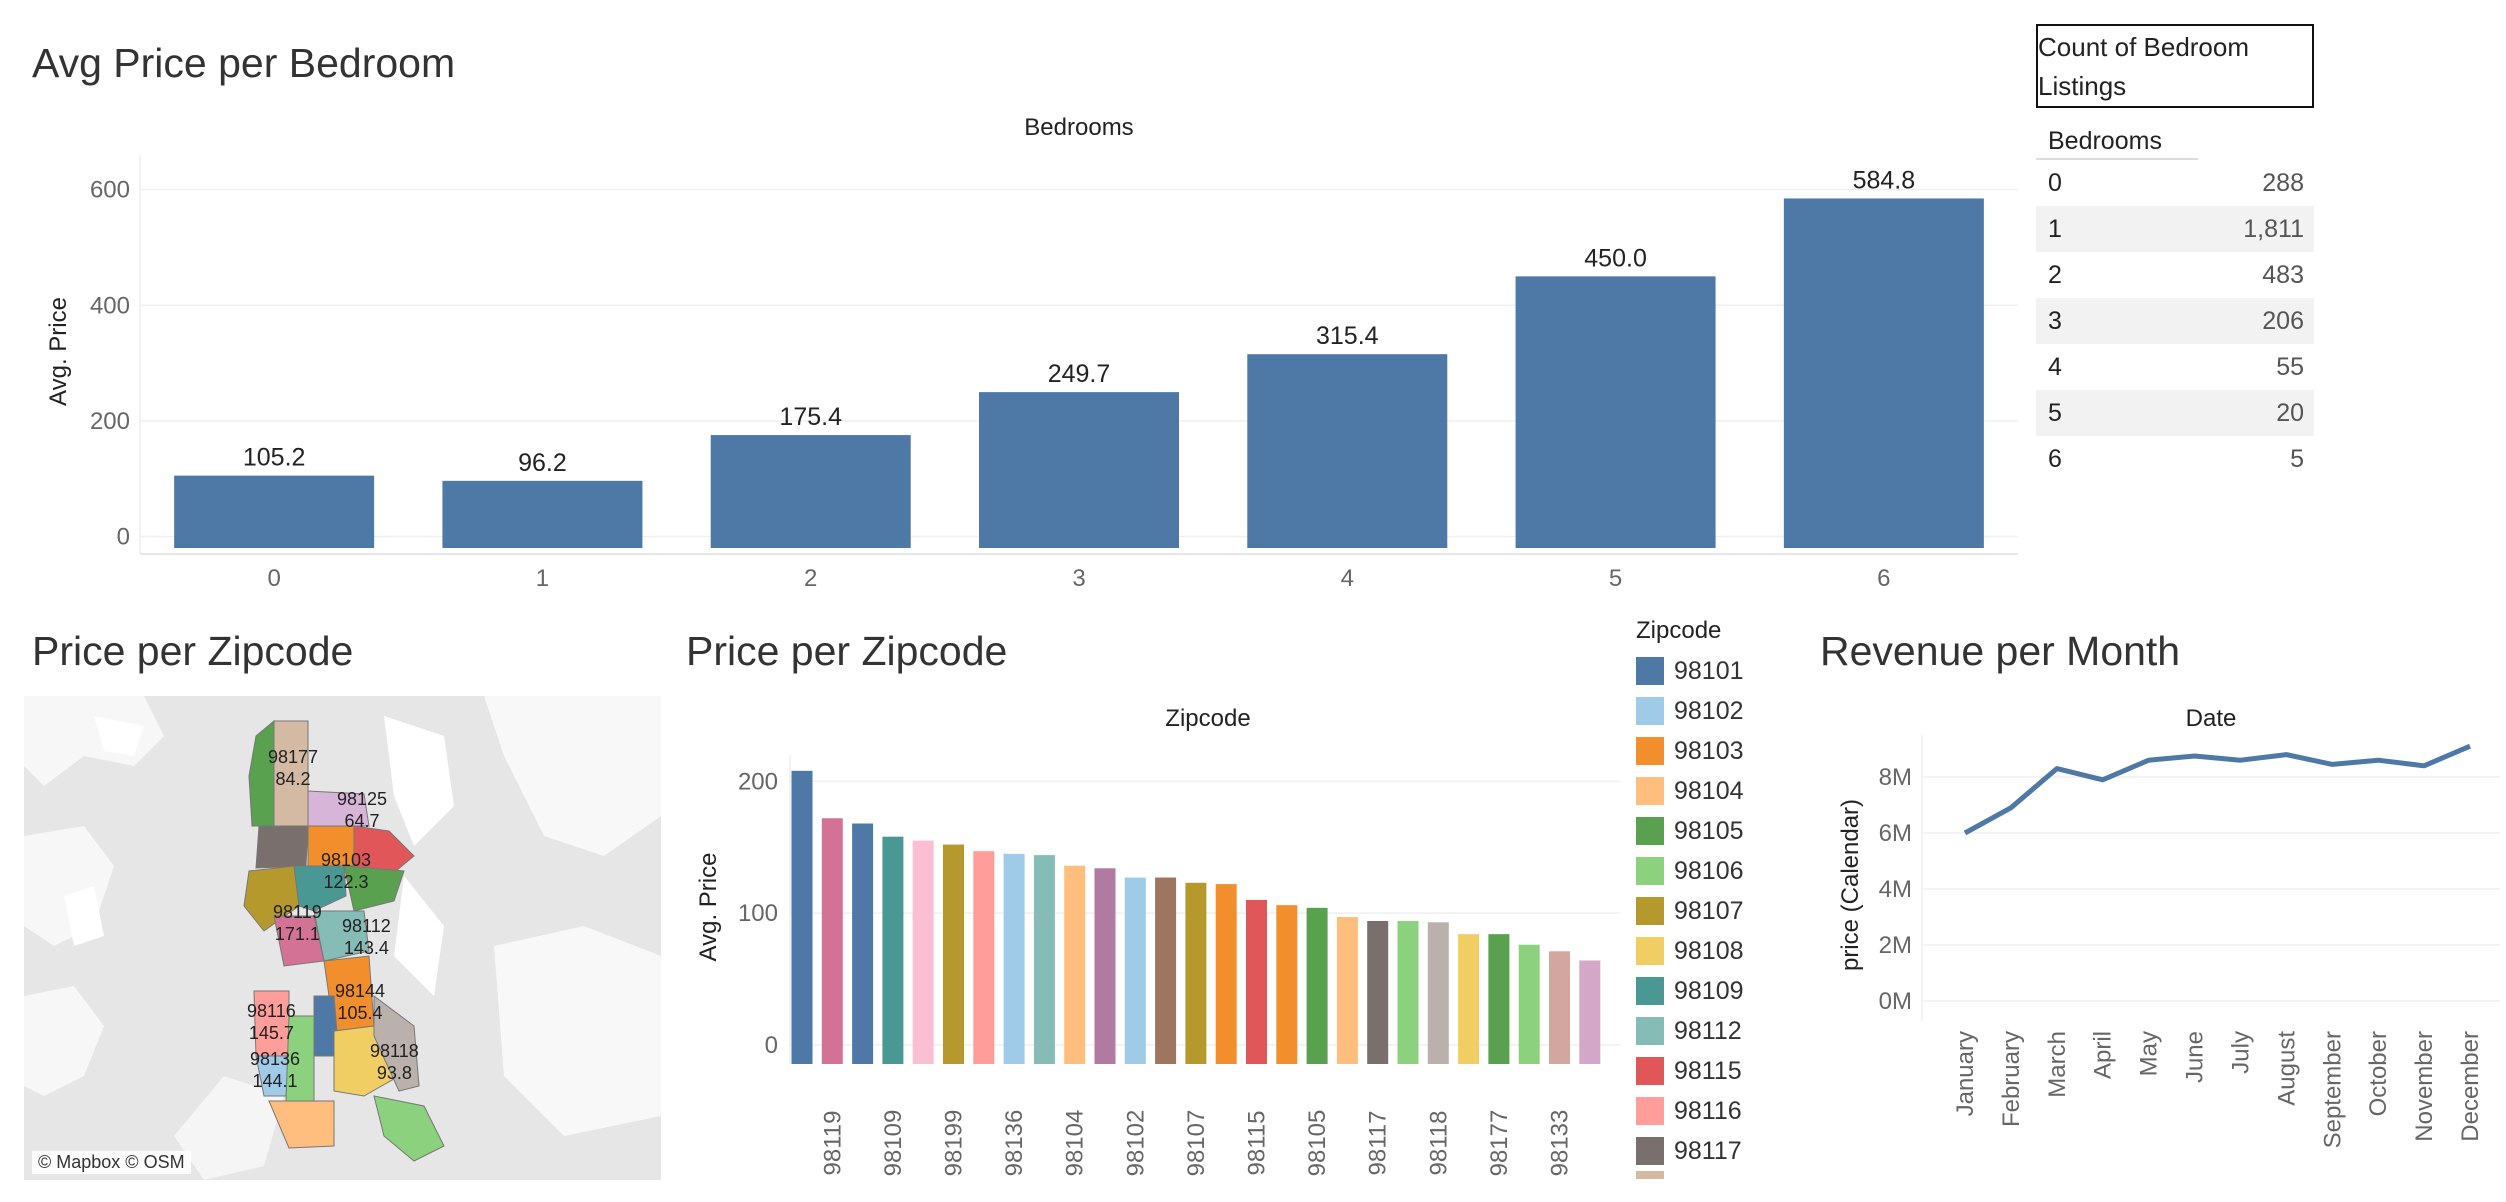  What do you see at coordinates (1075, 1143) in the screenshot?
I see `zip-x-tick-label: 98104` at bounding box center [1075, 1143].